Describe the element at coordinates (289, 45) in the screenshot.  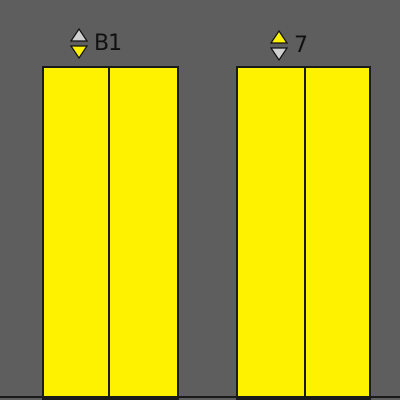
I see `elevator-2-indicator: 7` at that location.